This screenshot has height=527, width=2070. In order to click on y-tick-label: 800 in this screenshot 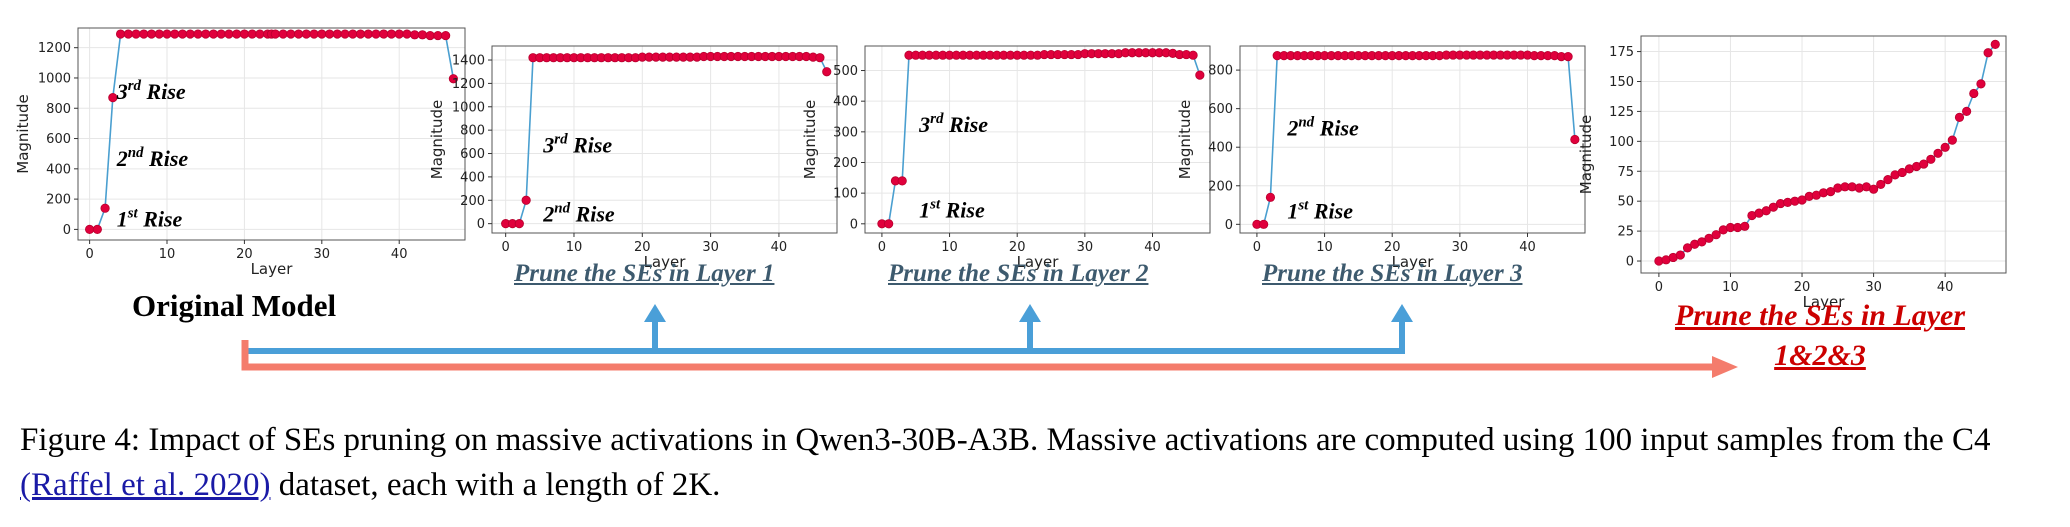, I will do `click(1220, 71)`.